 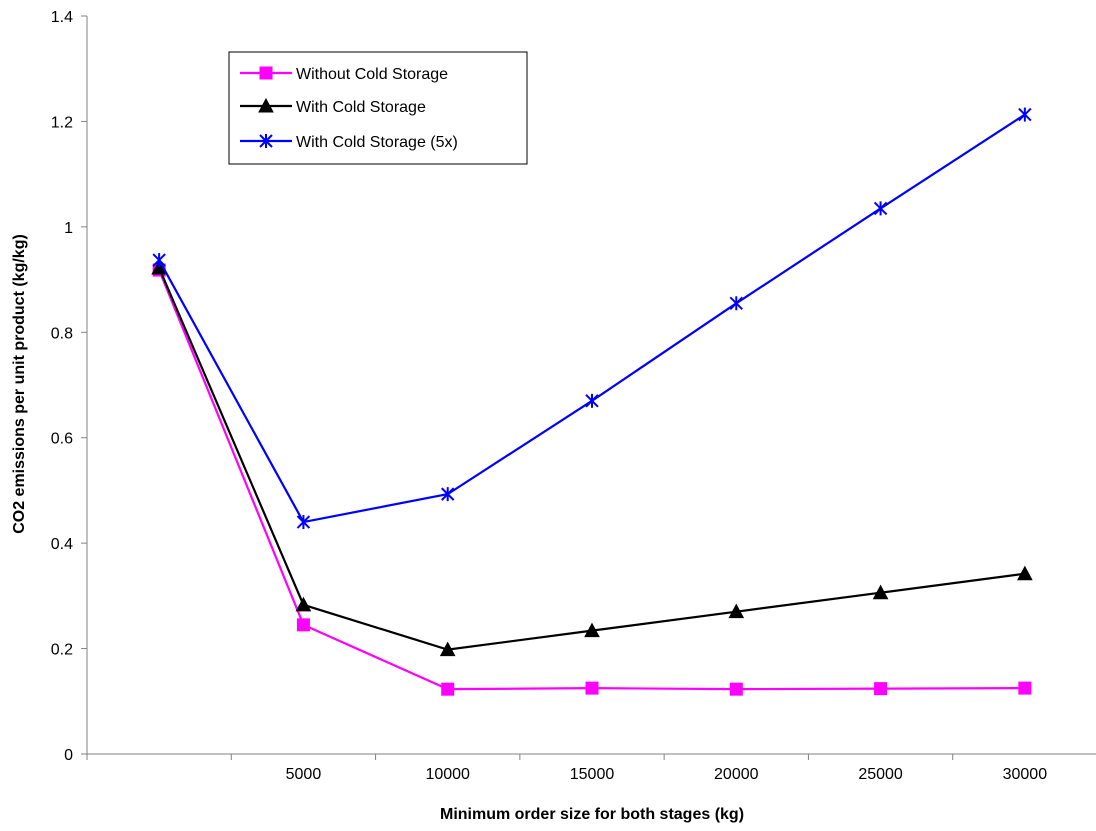 I want to click on legend-label: With Cold Storage, so click(x=361, y=107).